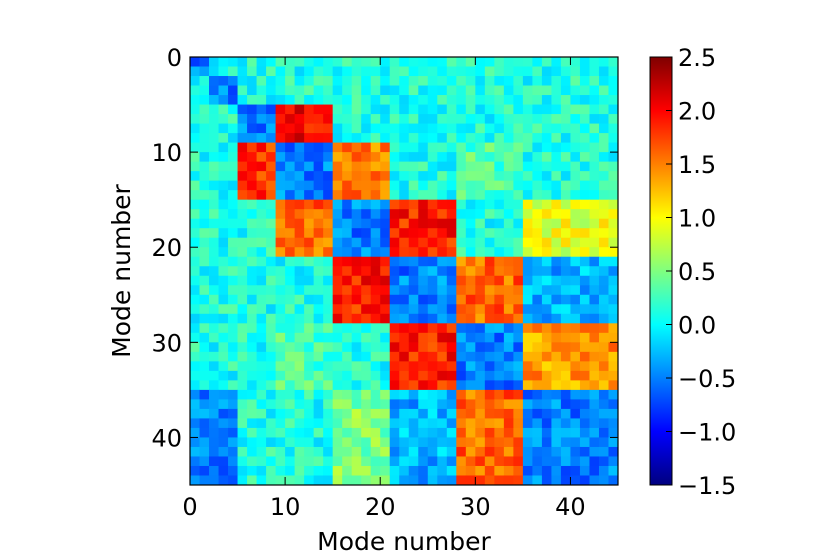  Describe the element at coordinates (697, 326) in the screenshot. I see `colorbar-tick-label: 0.0` at that location.